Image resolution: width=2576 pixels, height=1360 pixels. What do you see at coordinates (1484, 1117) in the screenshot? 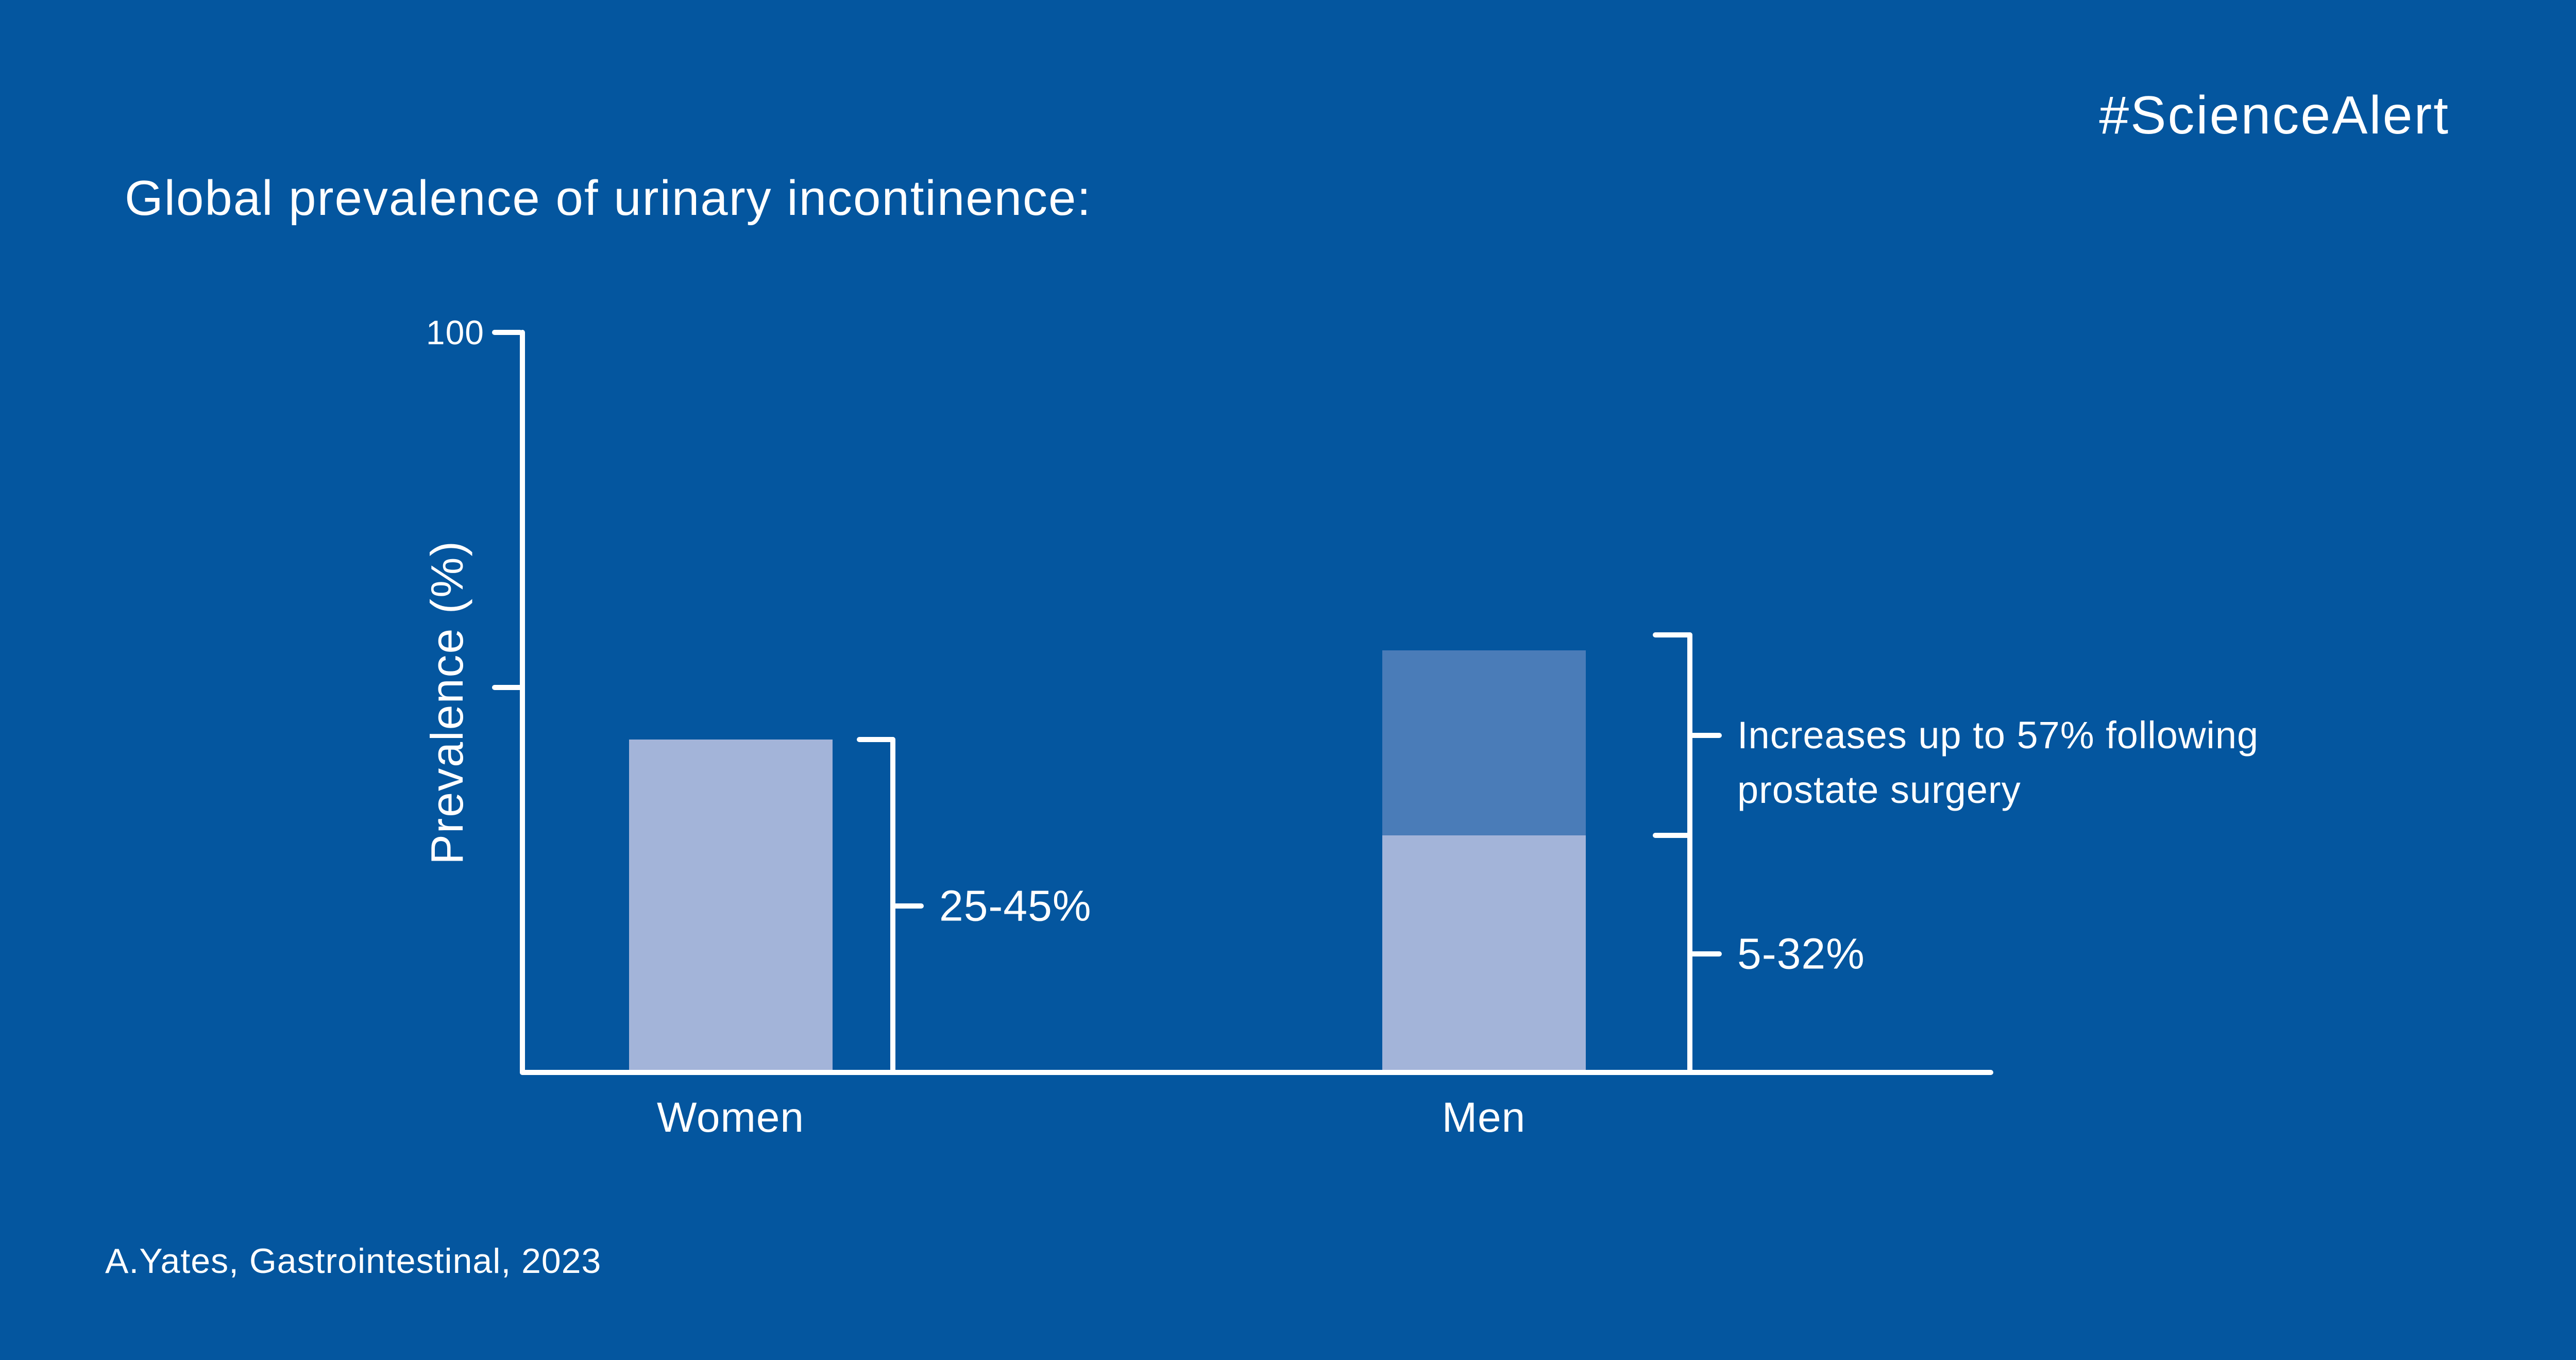
I see `x-label-men: Men` at bounding box center [1484, 1117].